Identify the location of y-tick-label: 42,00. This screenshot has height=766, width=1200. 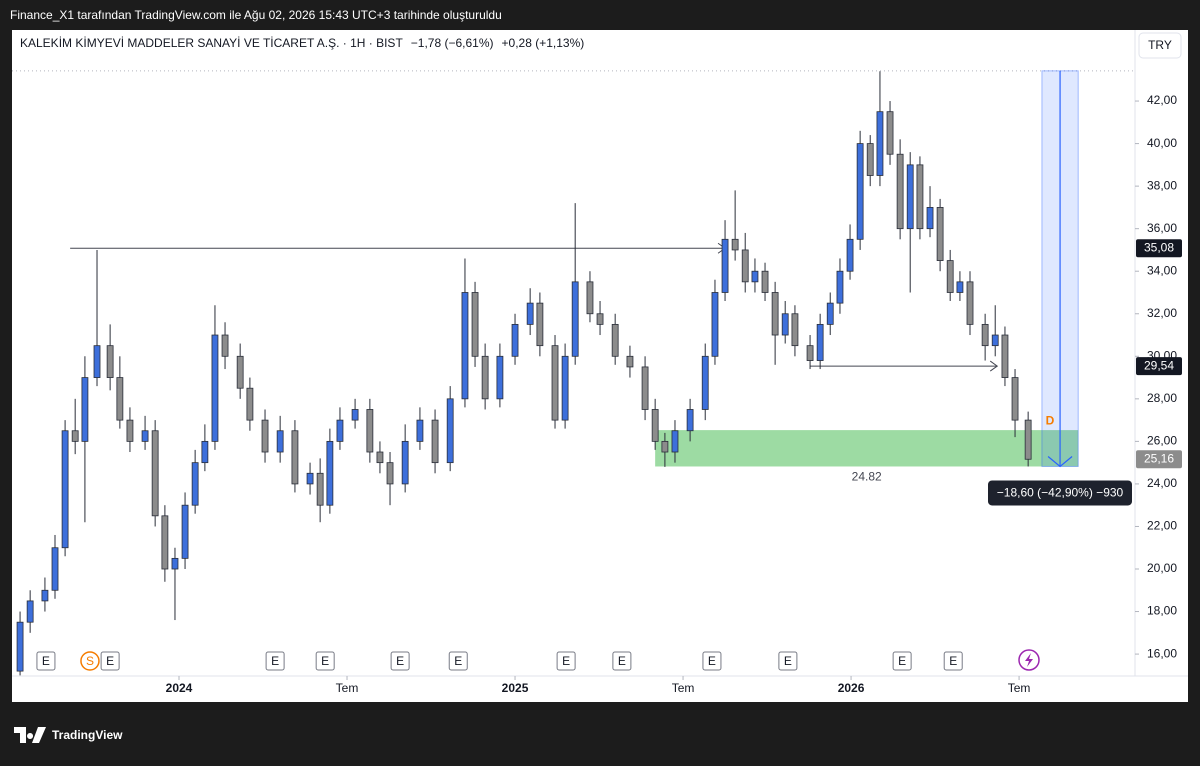
(1162, 100).